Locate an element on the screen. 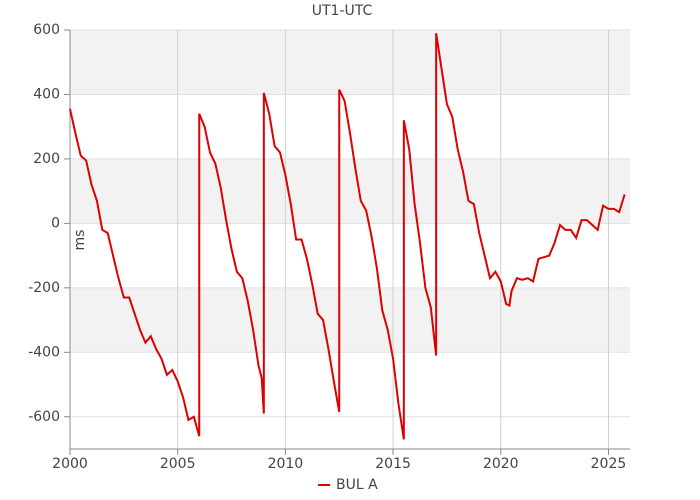 This screenshot has width=700, height=500. y-tick-label: -600 is located at coordinates (44, 417).